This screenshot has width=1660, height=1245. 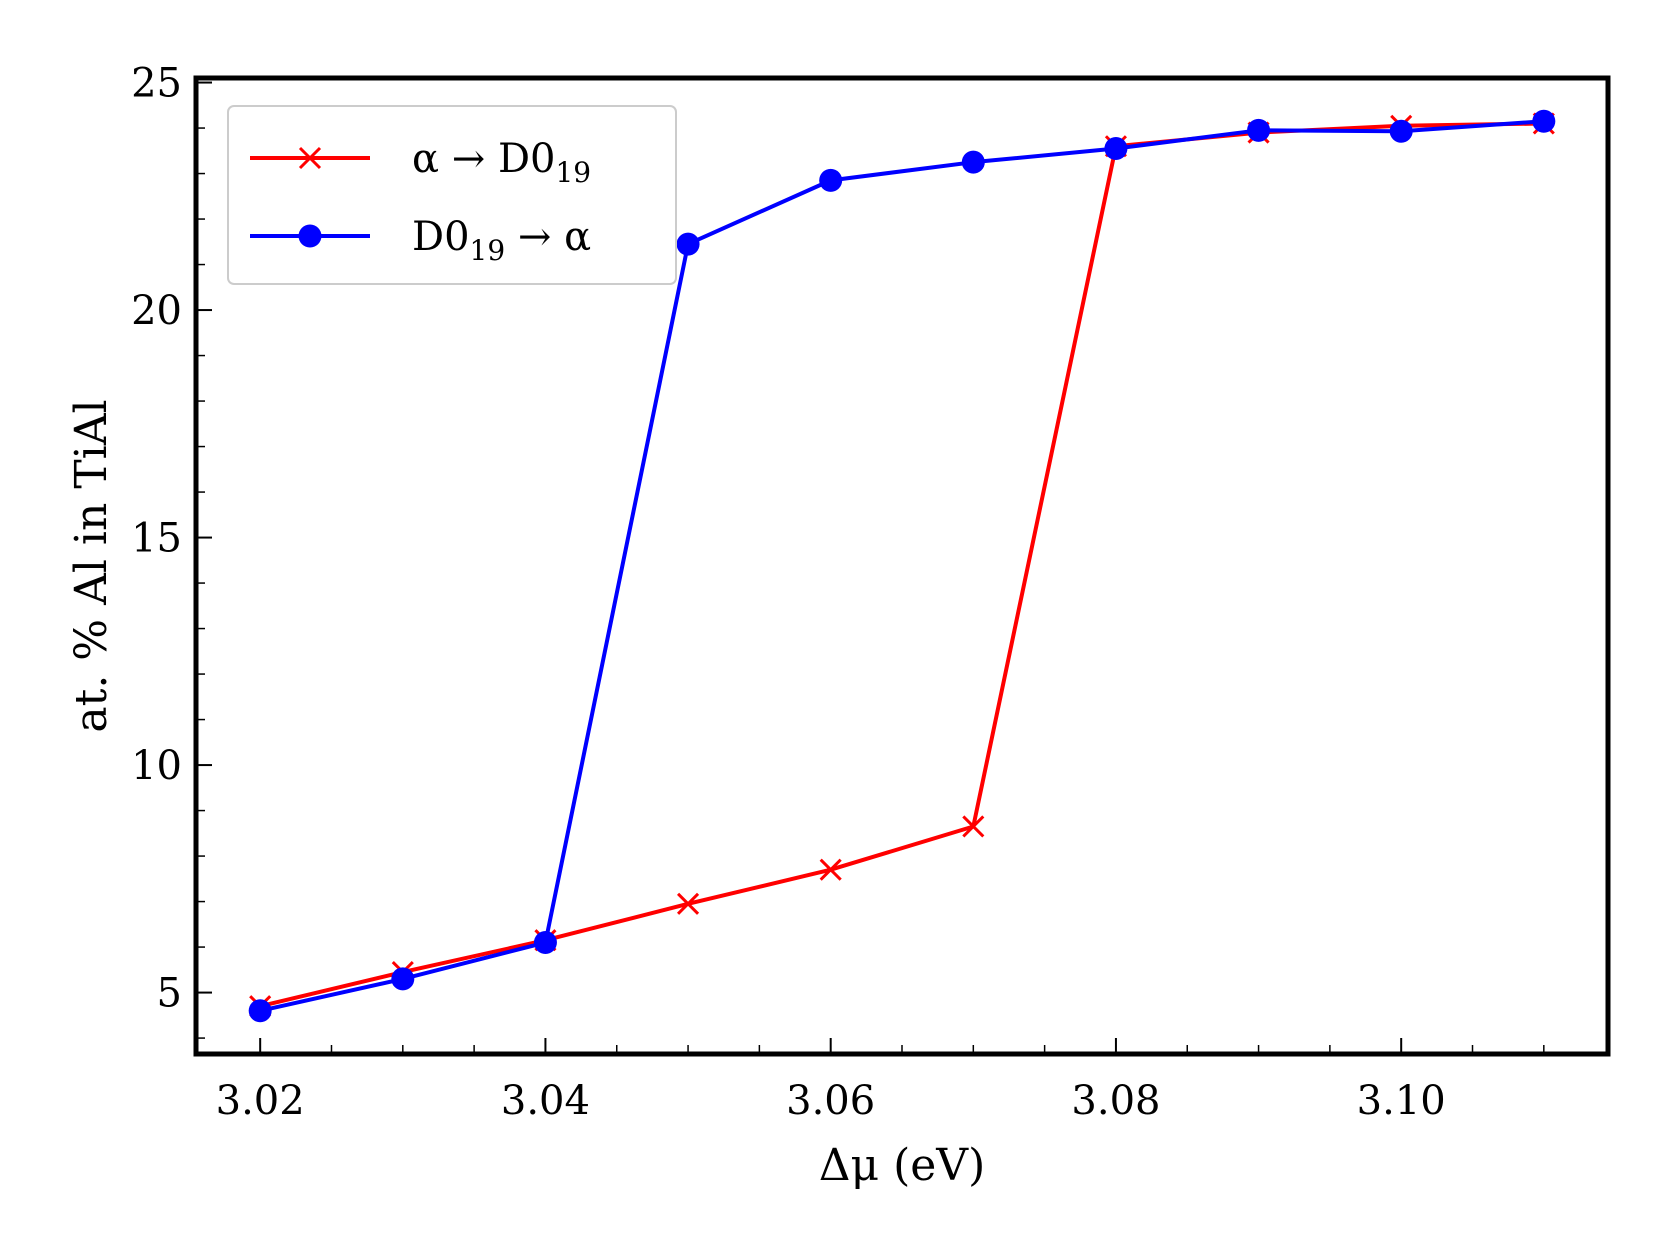 I want to click on legend-label: α → D019, so click(x=501, y=162).